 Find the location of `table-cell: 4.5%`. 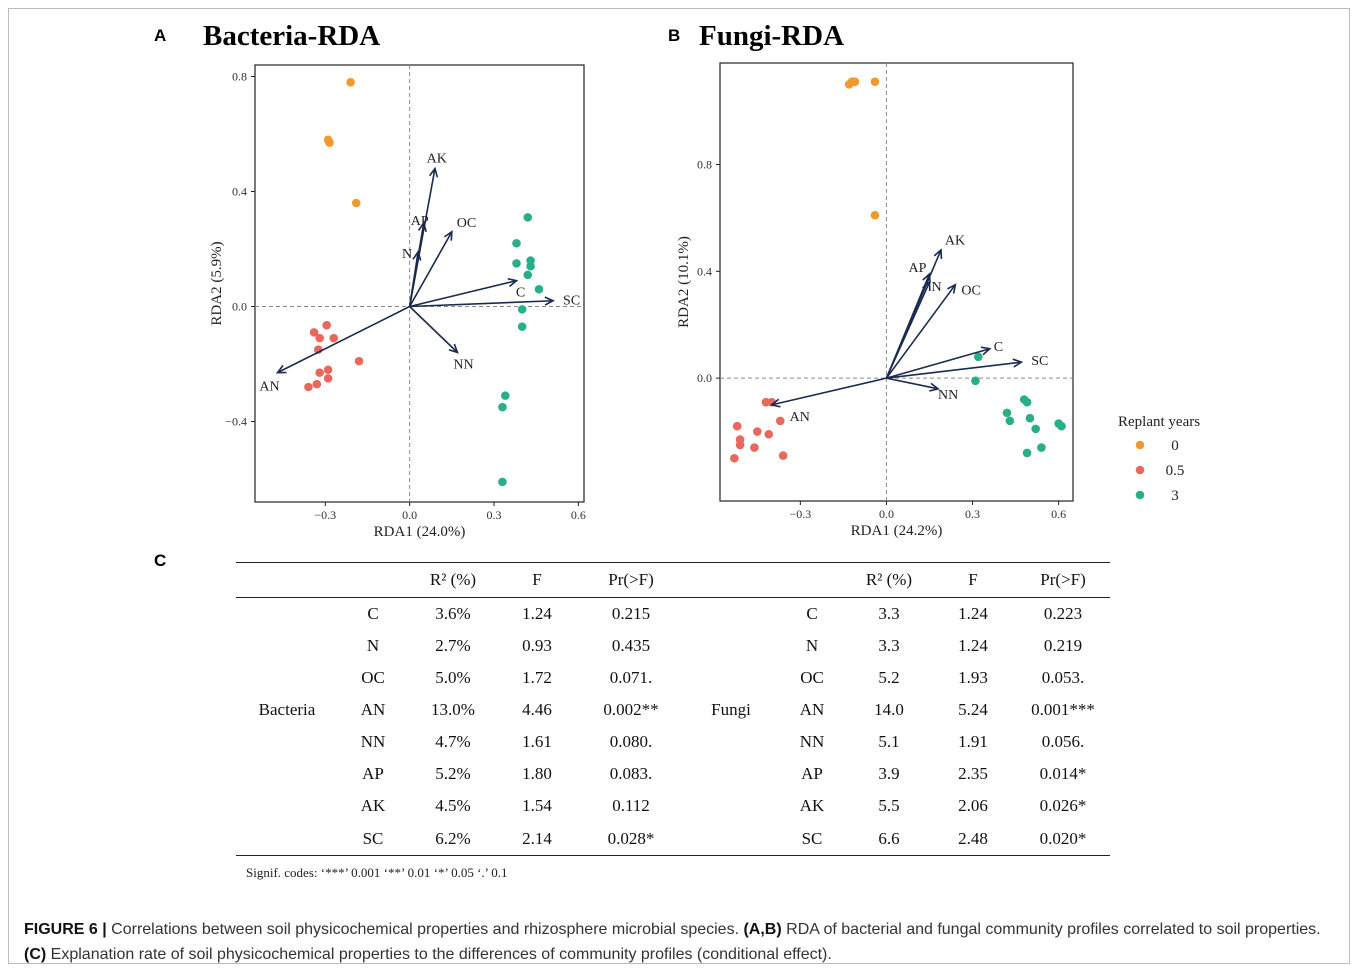

table-cell: 4.5% is located at coordinates (453, 805).